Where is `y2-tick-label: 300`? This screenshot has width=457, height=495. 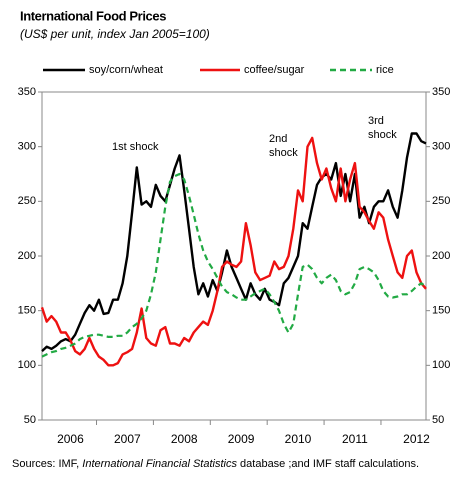
y2-tick-label: 300 is located at coordinates (441, 147).